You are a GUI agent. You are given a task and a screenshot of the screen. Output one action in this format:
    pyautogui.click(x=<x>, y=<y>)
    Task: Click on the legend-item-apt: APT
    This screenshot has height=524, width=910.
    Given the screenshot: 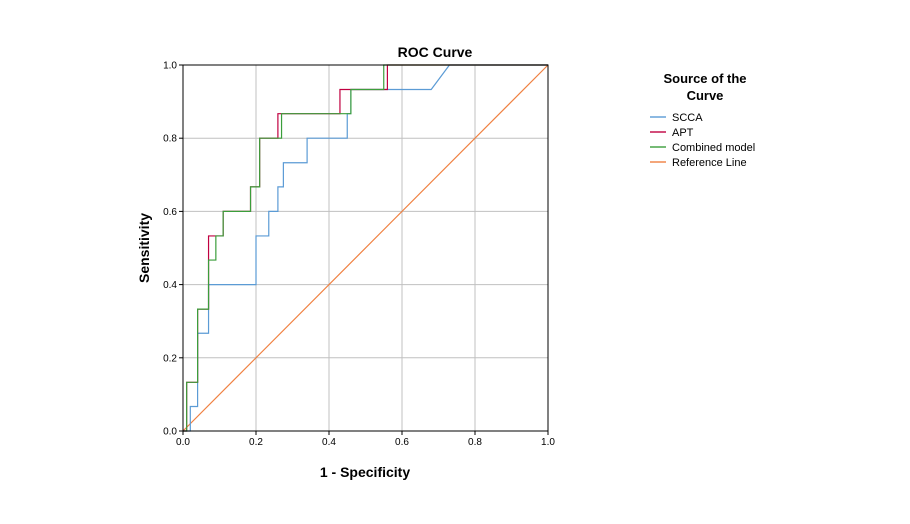 What is the action you would take?
    pyautogui.click(x=672, y=133)
    